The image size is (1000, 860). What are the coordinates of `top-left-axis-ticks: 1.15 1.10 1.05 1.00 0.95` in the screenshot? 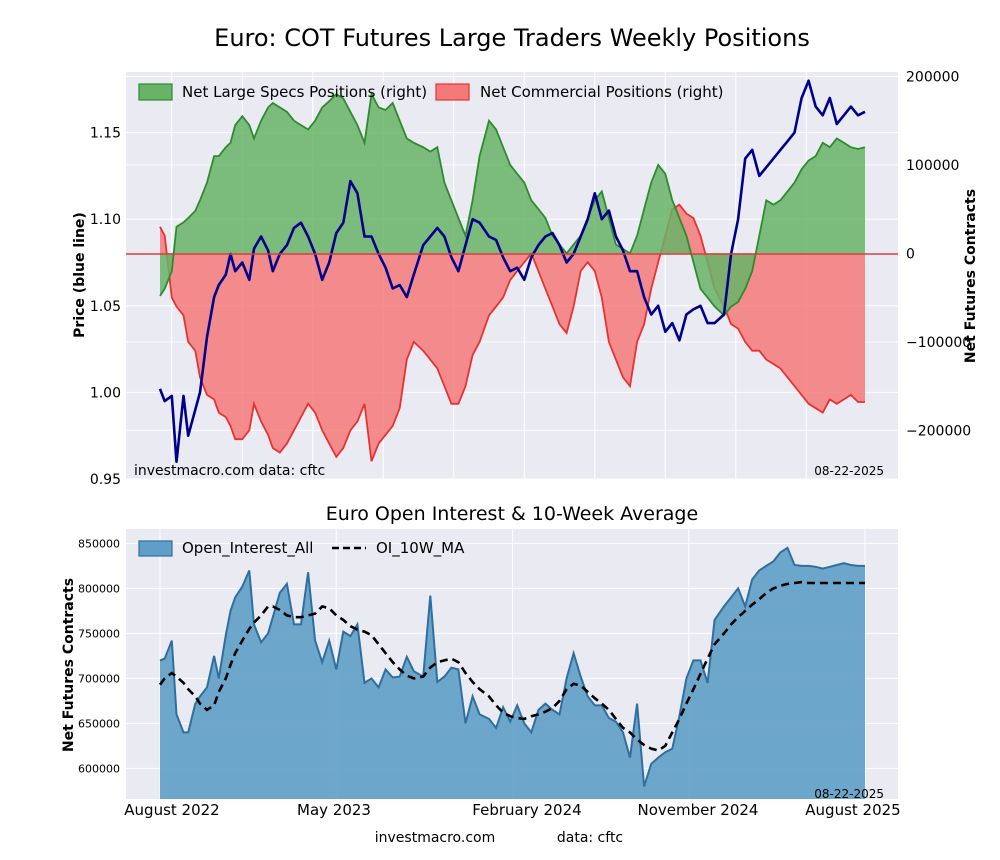 It's located at (105, 307).